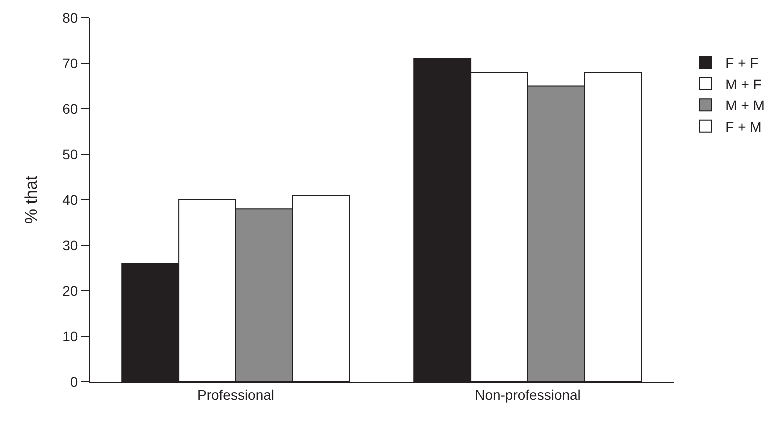 The width and height of the screenshot is (783, 422). Describe the element at coordinates (70, 154) in the screenshot. I see `y-tick-label: 50` at that location.